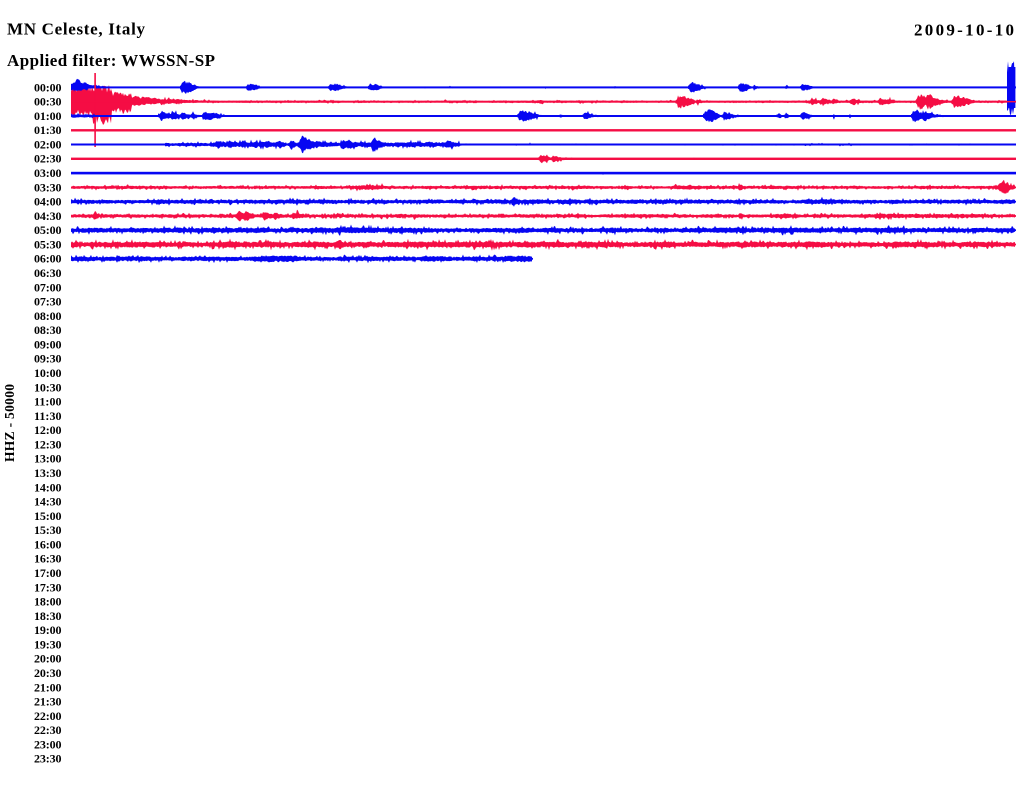 This screenshot has width=1024, height=785. I want to click on svg-text: 00:30, so click(48, 102).